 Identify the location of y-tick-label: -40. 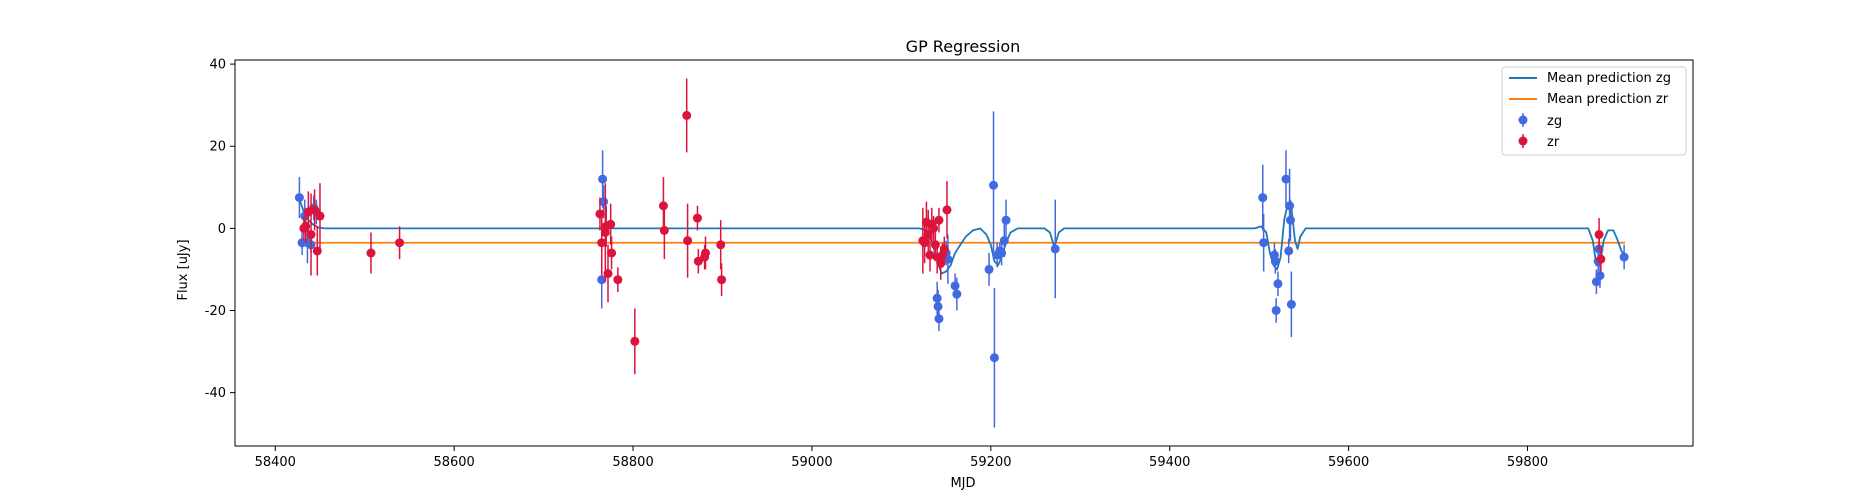
(215, 393).